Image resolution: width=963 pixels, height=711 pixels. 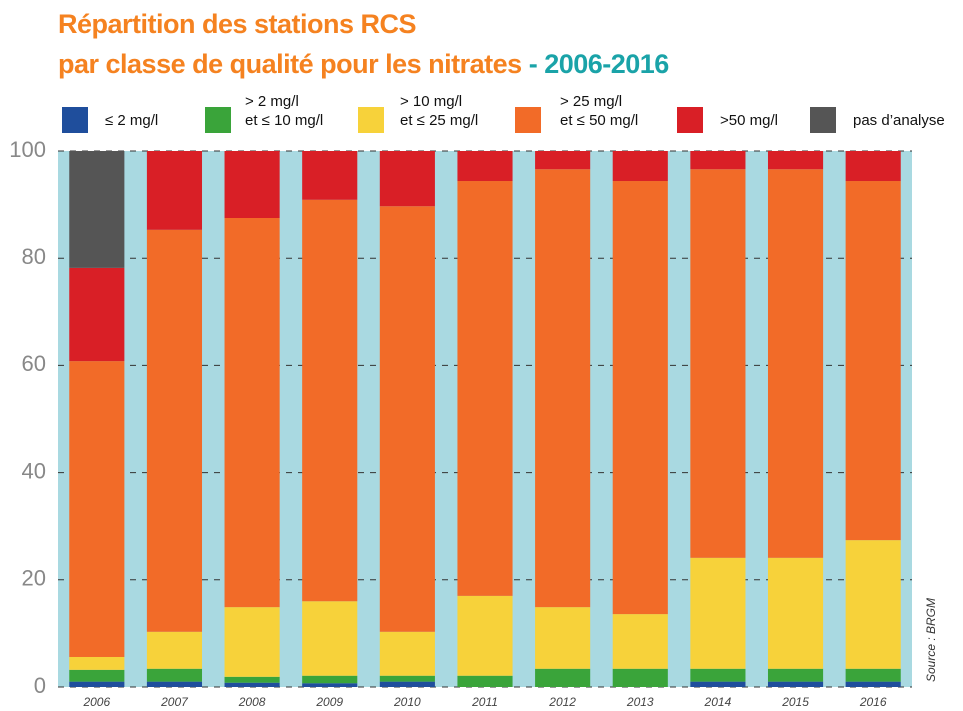 What do you see at coordinates (873, 702) in the screenshot?
I see `x-tick-label: 2016` at bounding box center [873, 702].